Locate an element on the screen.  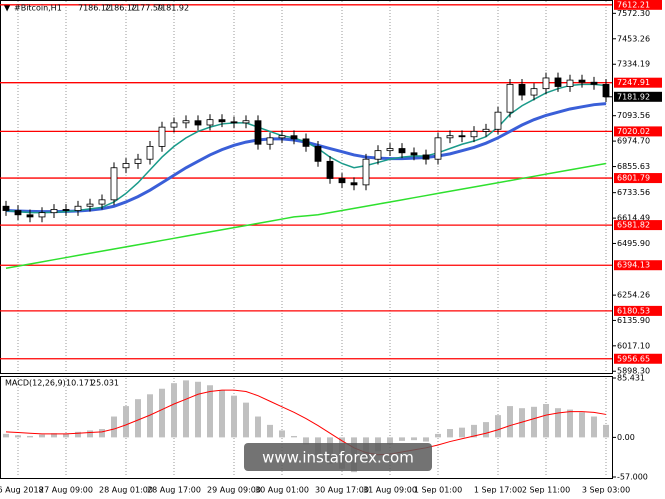
y-tick-label: 5898.30 is located at coordinates (633, 371).